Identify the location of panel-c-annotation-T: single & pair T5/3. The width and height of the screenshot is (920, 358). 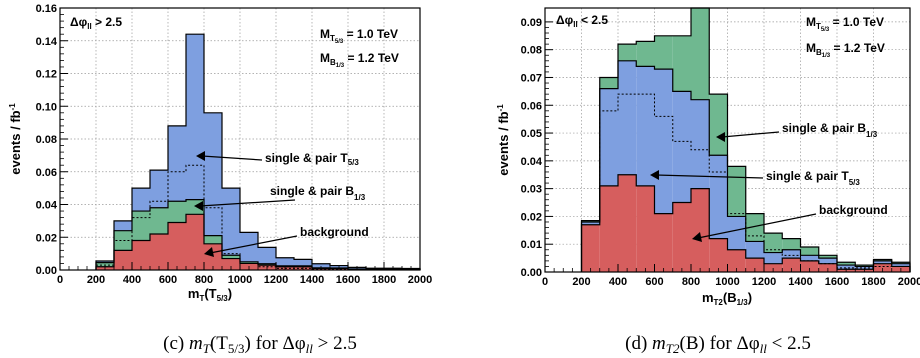
(277, 159).